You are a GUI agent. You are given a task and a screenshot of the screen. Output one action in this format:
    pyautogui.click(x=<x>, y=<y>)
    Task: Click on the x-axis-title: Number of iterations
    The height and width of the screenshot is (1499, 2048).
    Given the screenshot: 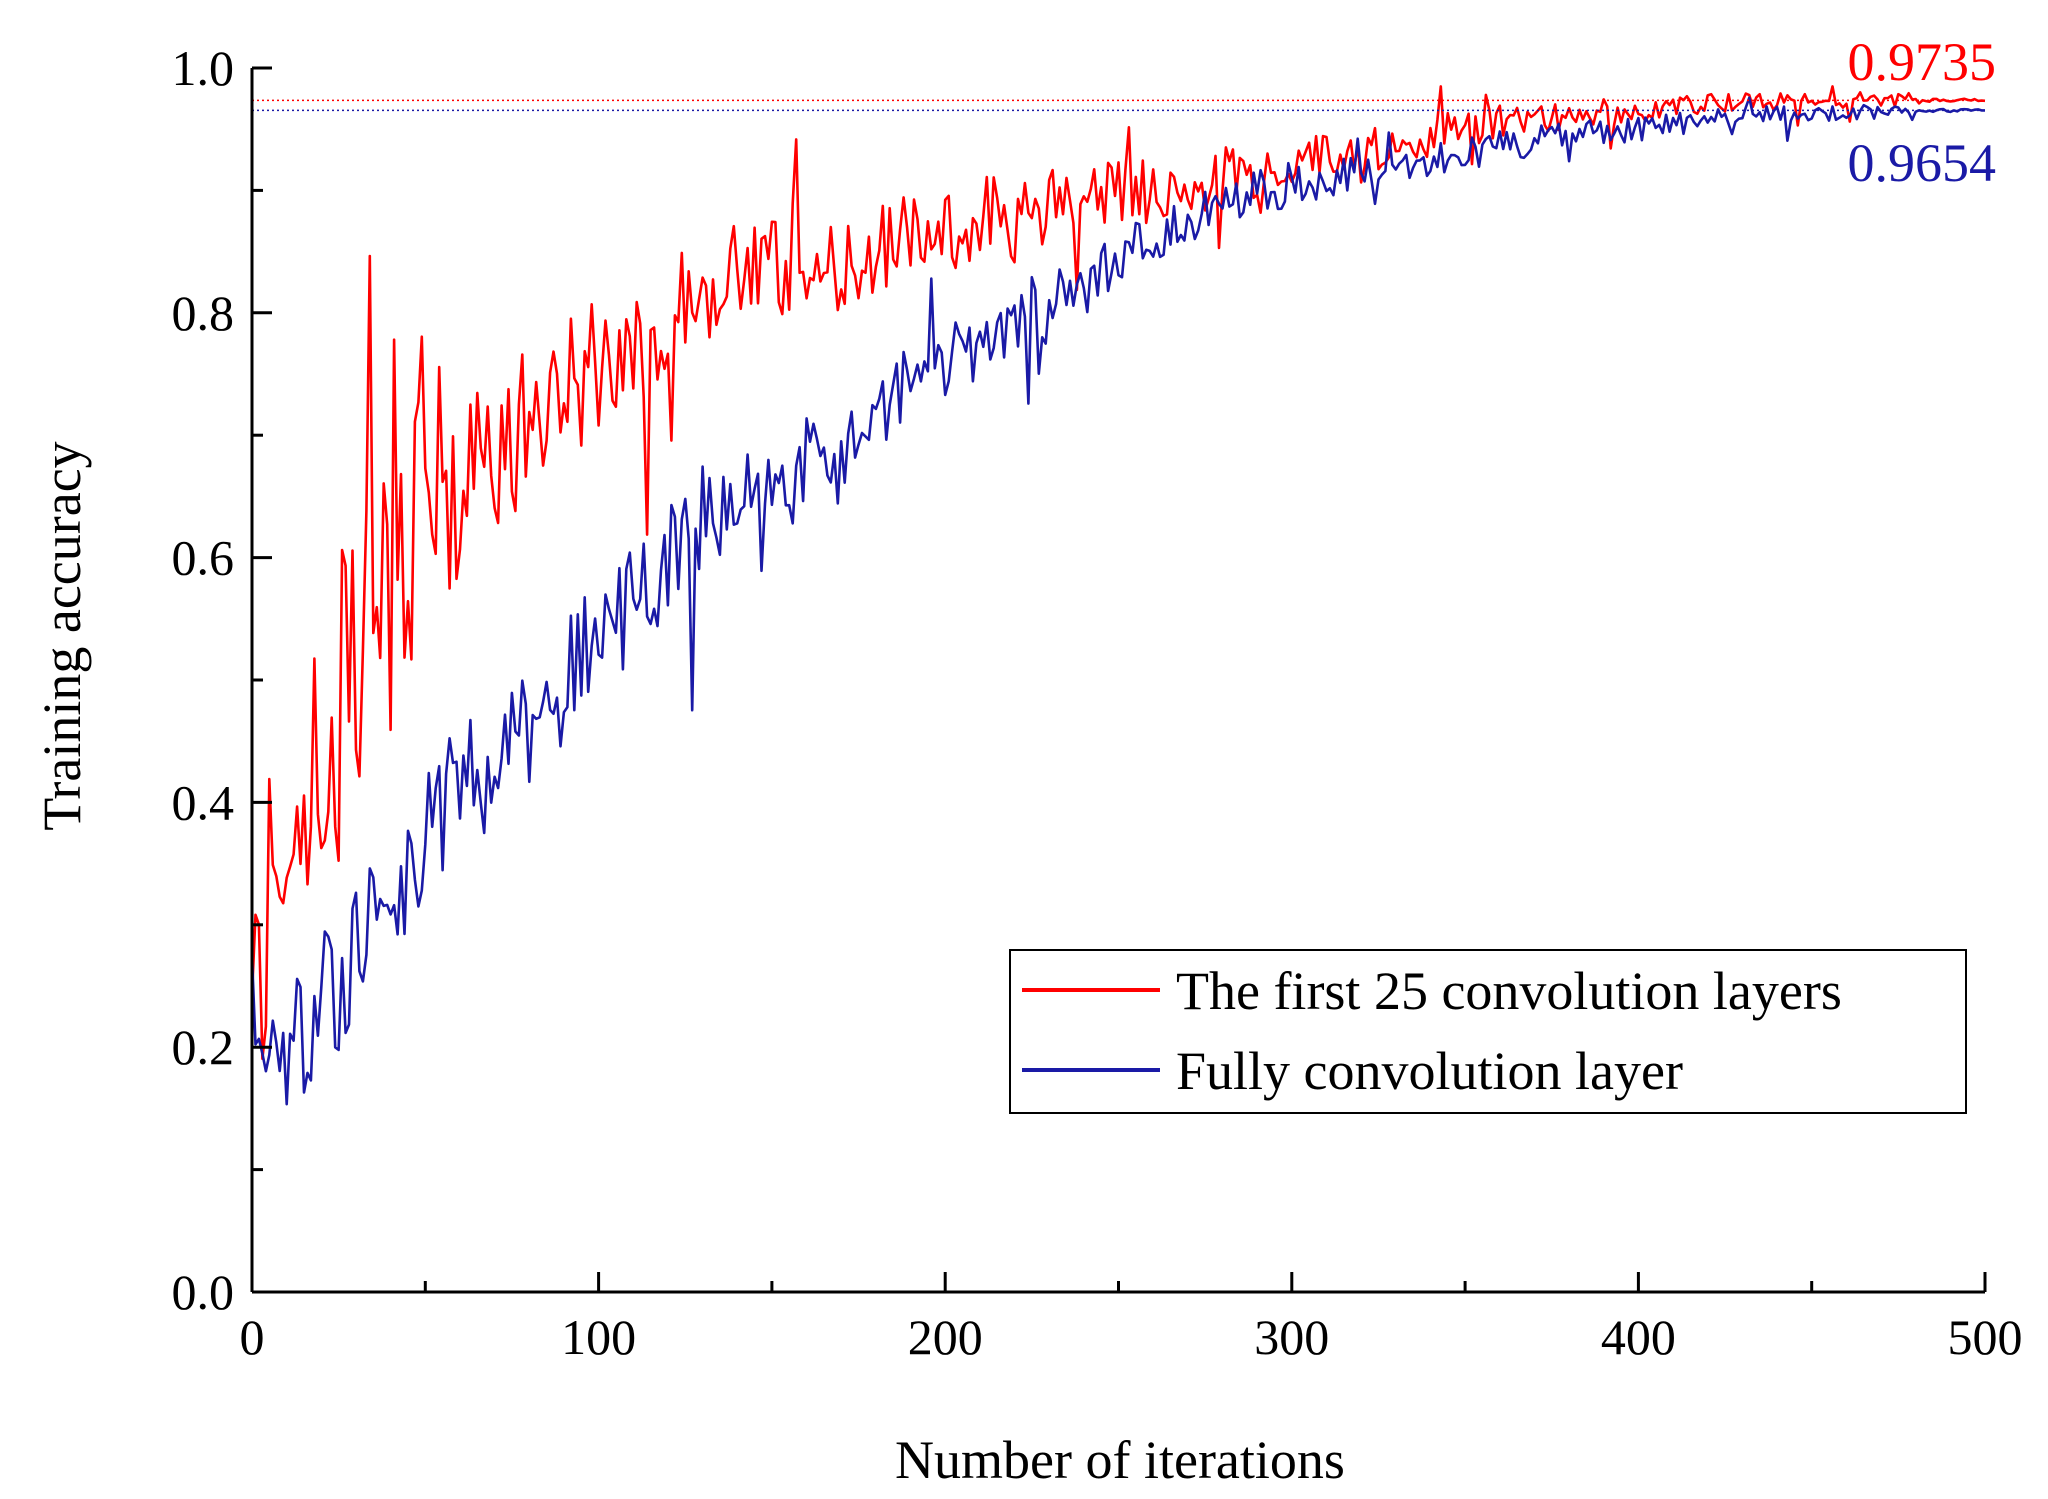 What is the action you would take?
    pyautogui.click(x=1120, y=1460)
    